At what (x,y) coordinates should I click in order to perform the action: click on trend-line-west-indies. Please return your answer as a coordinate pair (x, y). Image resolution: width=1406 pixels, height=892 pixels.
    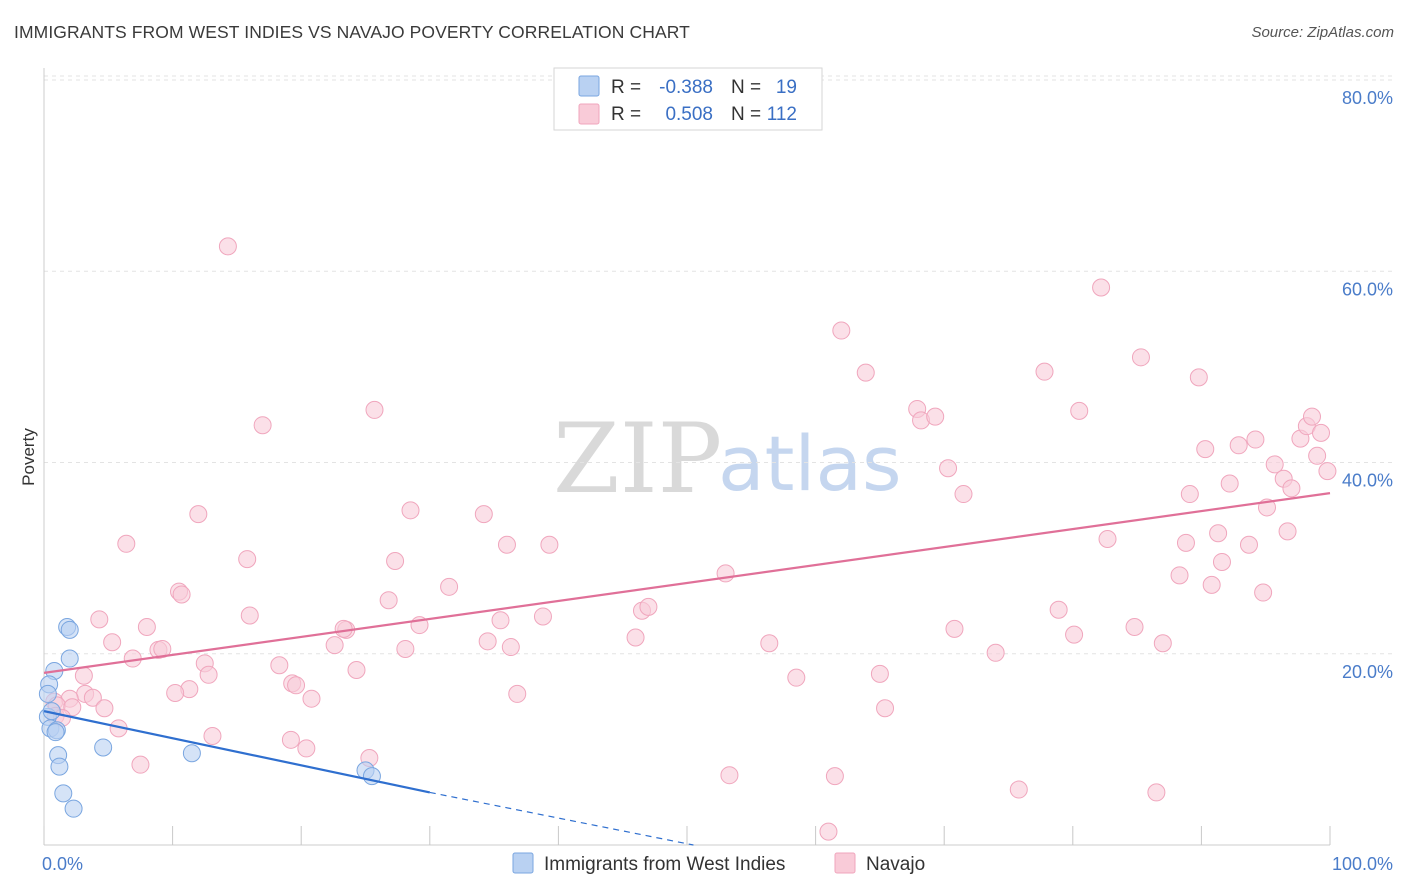
    Looking at the image, I should click on (237, 752).